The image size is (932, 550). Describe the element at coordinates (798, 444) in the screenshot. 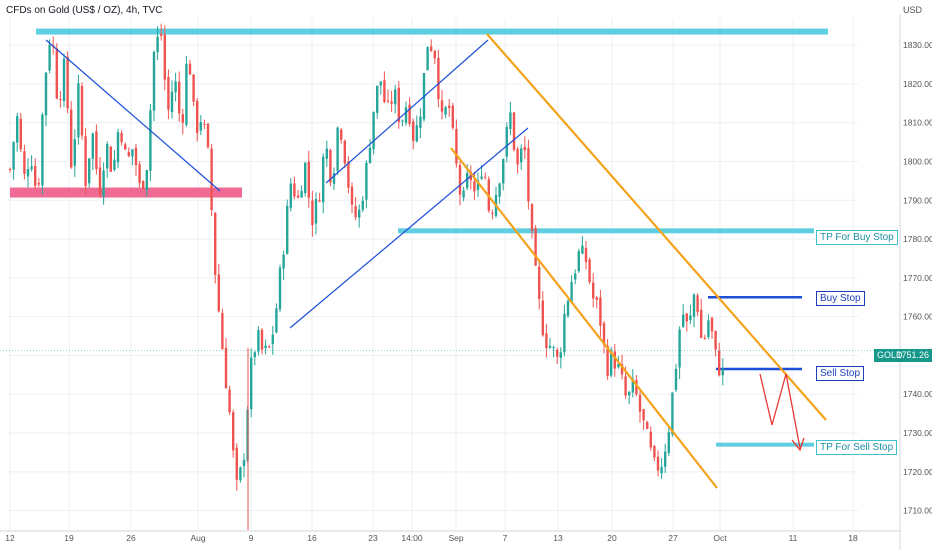

I see `projection-arrowhead` at that location.